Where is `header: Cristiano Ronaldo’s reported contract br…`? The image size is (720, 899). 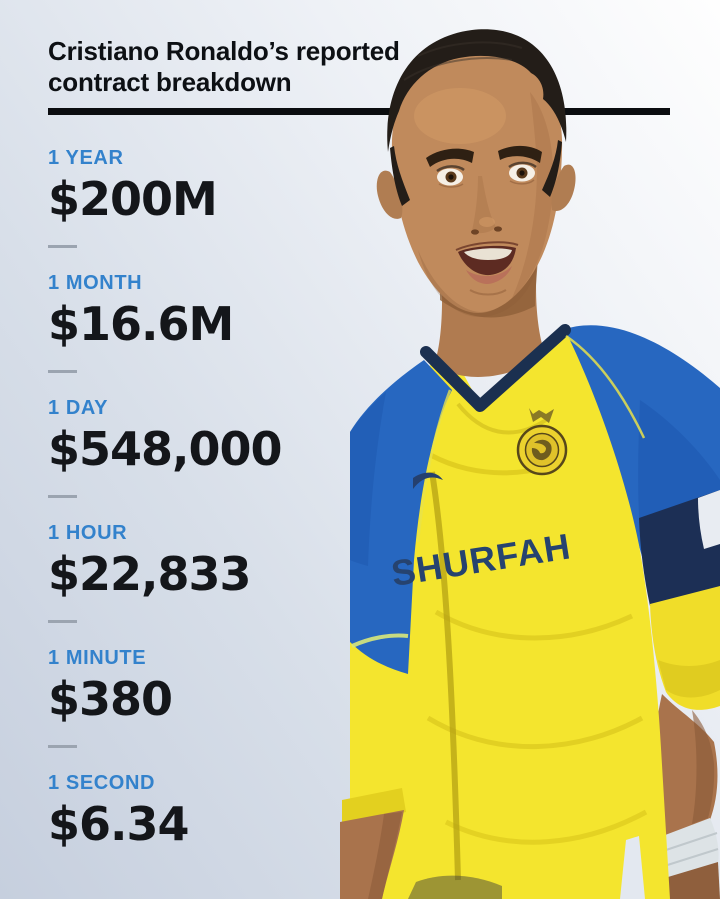 header: Cristiano Ronaldo’s reported contract br… is located at coordinates (224, 67).